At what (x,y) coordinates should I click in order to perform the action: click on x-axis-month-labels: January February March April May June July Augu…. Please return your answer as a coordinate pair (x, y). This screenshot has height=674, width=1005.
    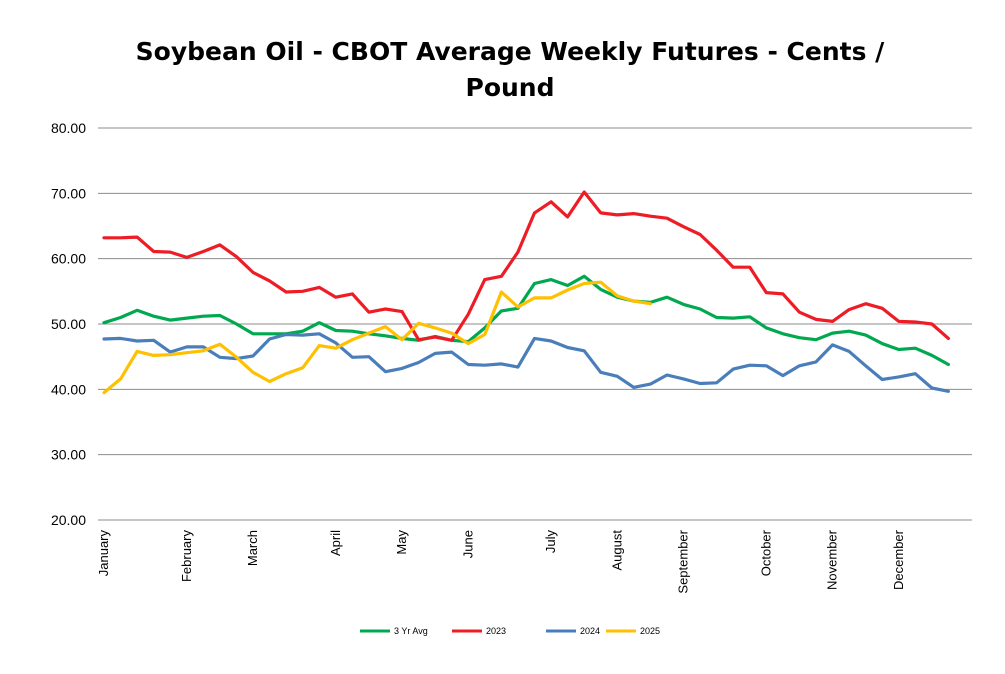
    Looking at the image, I should click on (501, 561).